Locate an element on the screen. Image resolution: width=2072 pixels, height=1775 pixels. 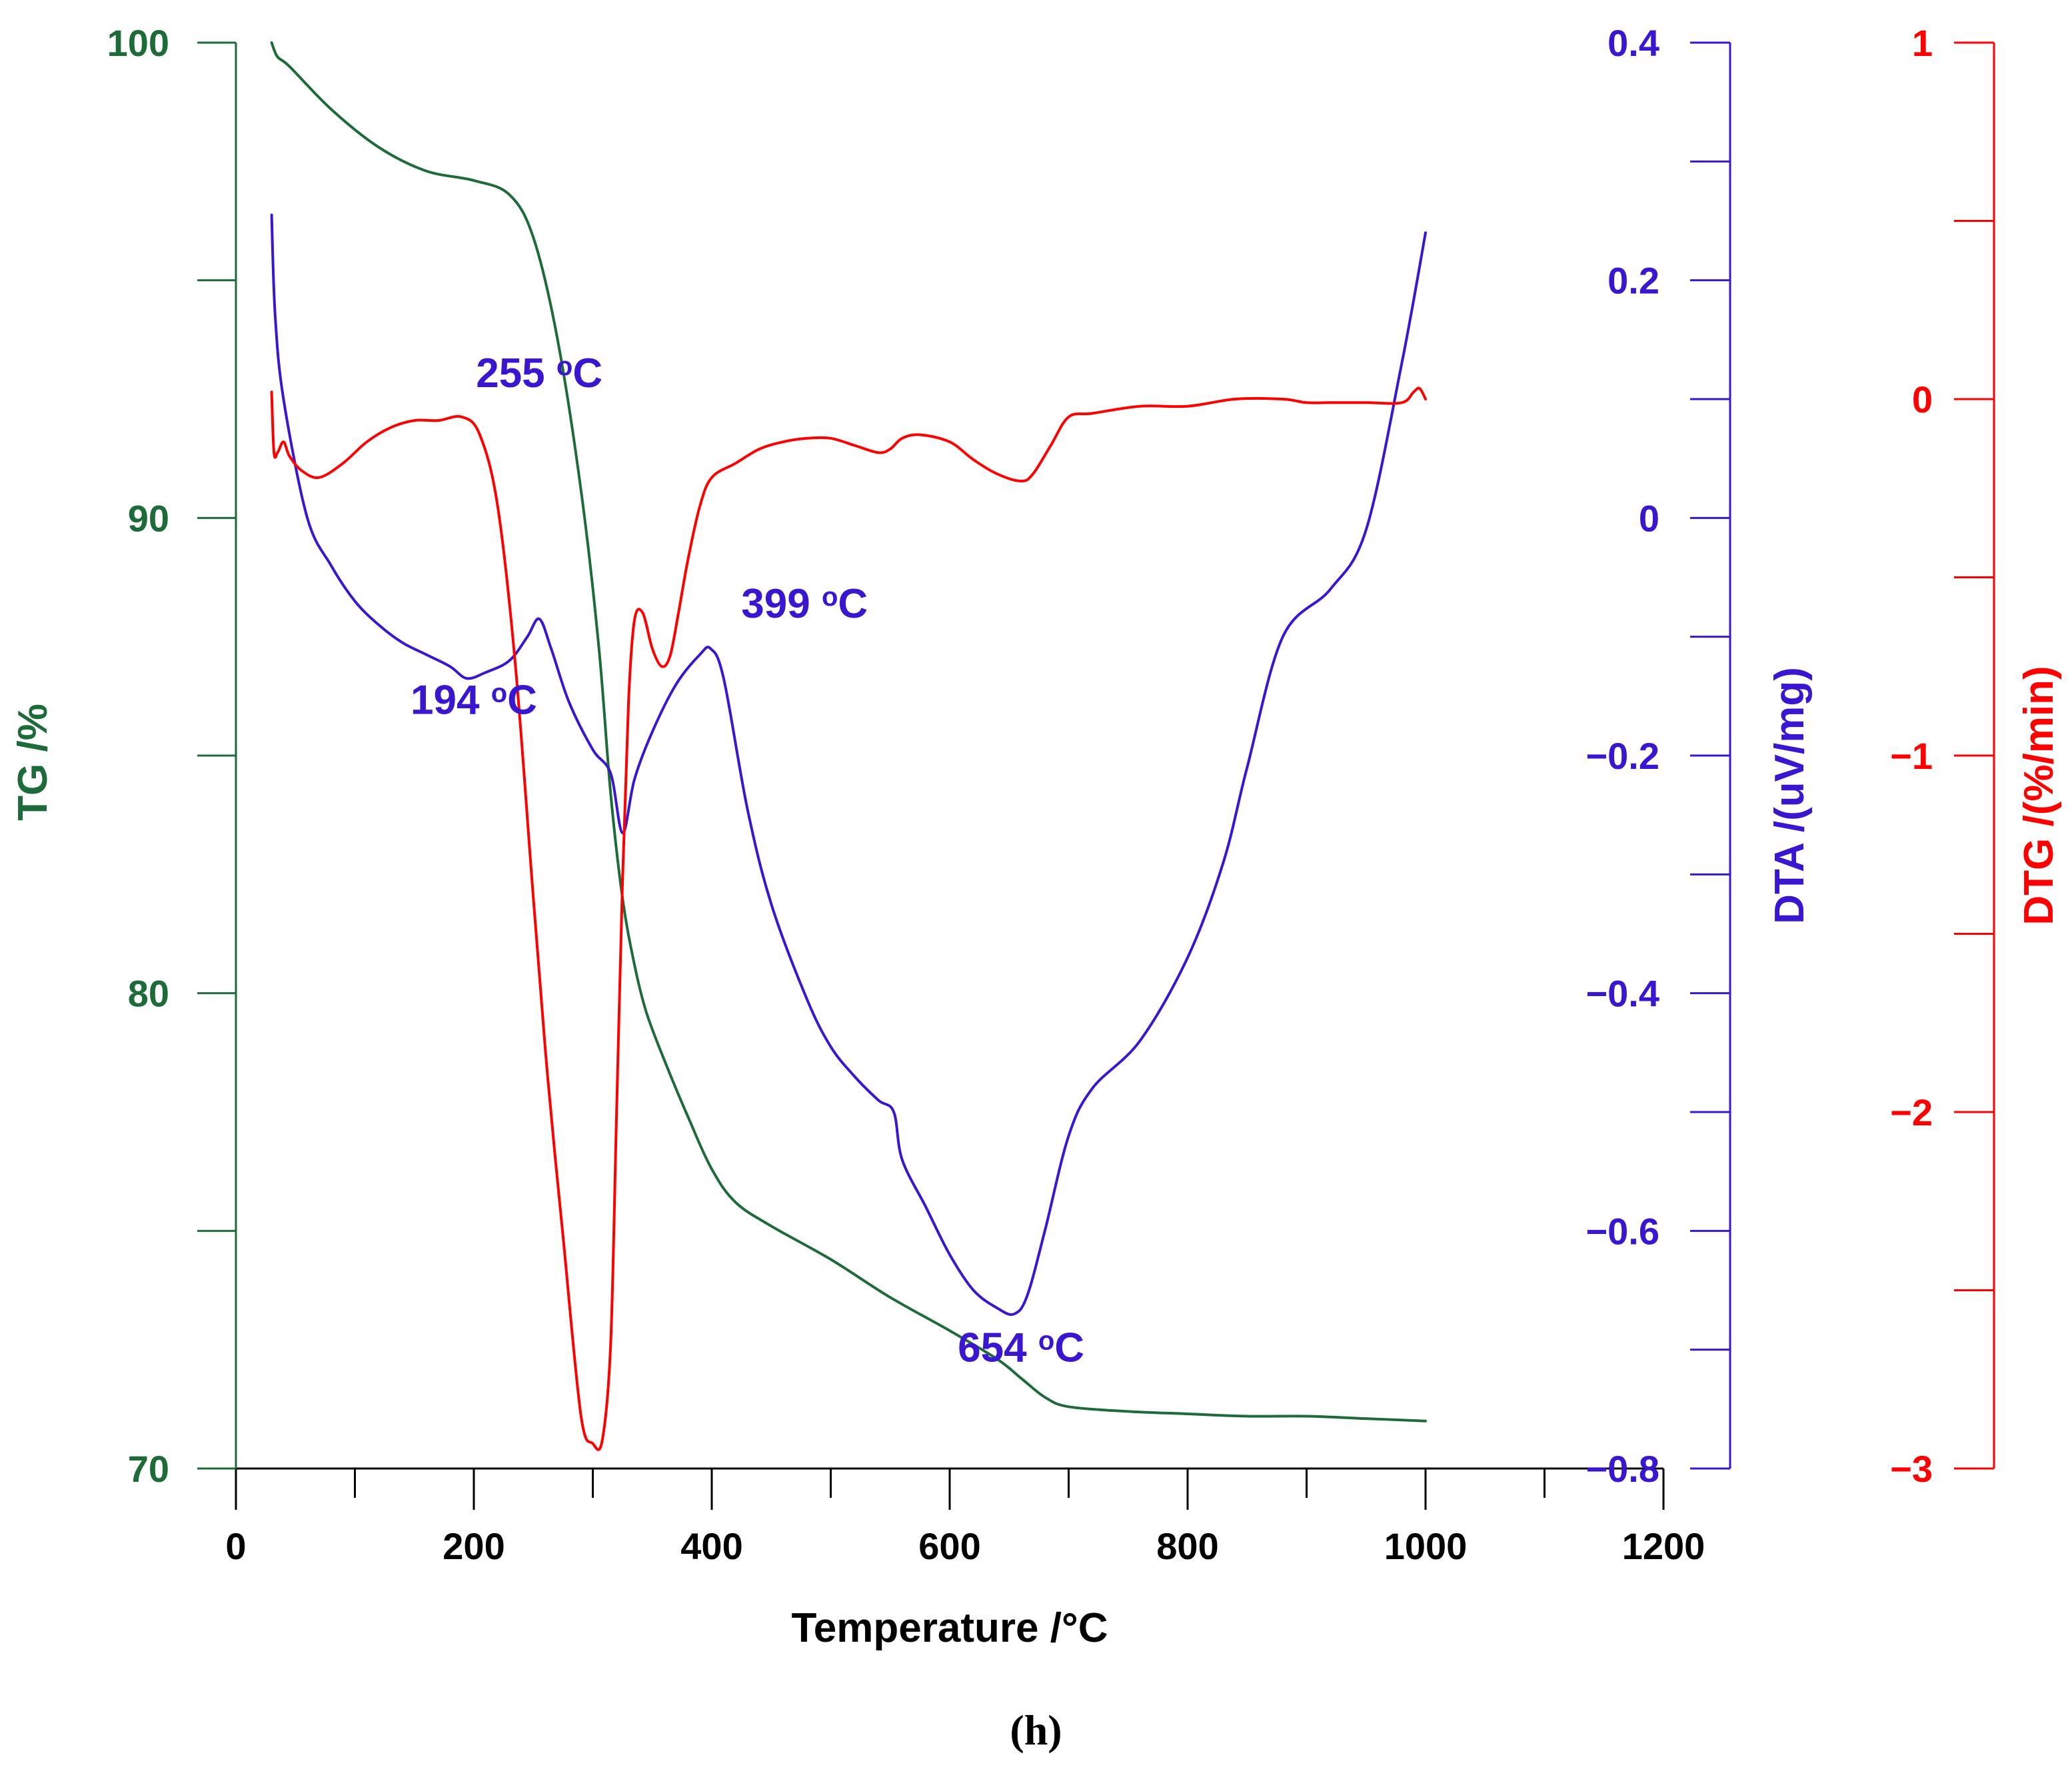
dtg-axis-title: DTG /(%/min) is located at coordinates (2039, 795).